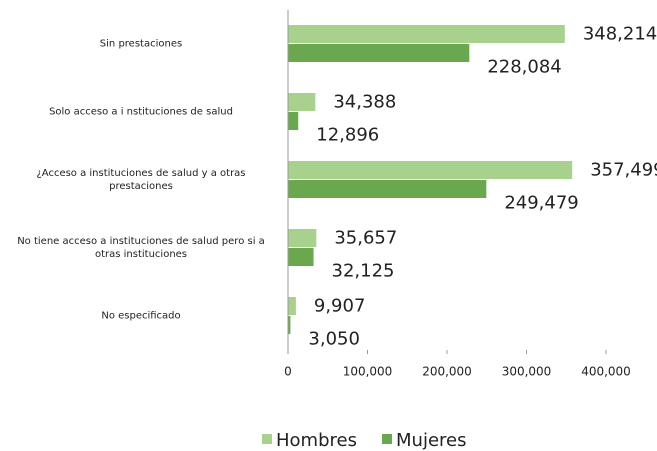 This screenshot has width=657, height=451. I want to click on x-tick-label: 0, so click(288, 372).